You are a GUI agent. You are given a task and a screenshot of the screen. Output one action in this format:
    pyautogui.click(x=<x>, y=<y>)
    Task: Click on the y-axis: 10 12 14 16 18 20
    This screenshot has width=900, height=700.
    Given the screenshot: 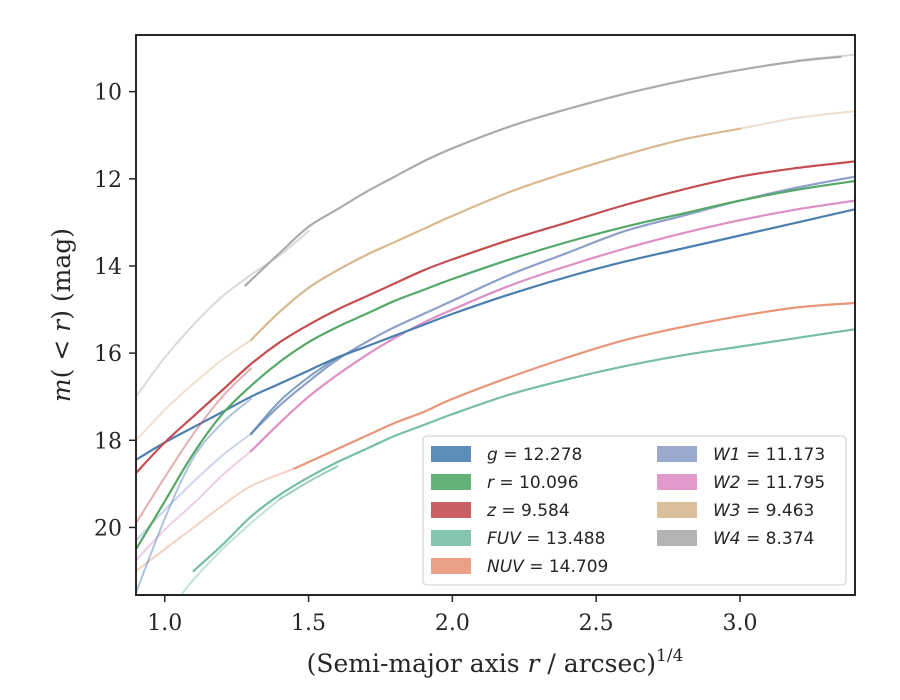 What is the action you would take?
    pyautogui.click(x=115, y=311)
    